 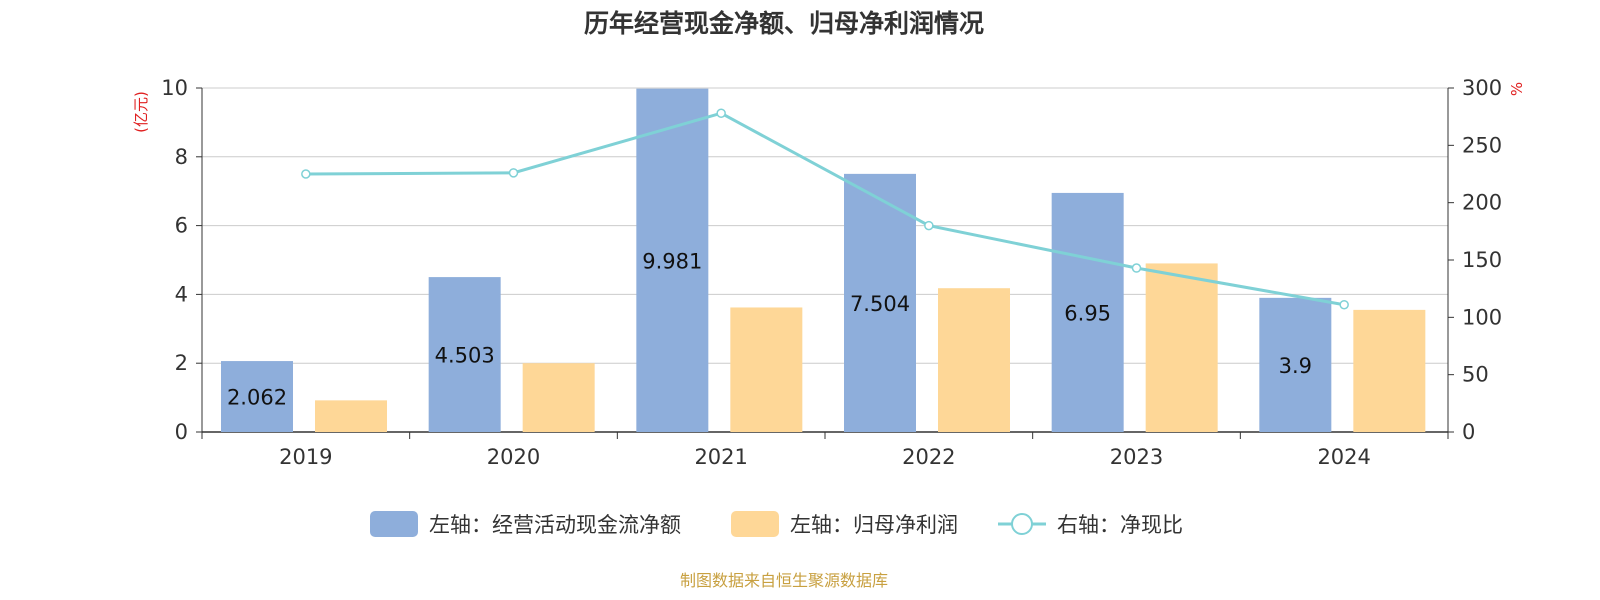 I want to click on x-tick-label: 2020, so click(x=513, y=457).